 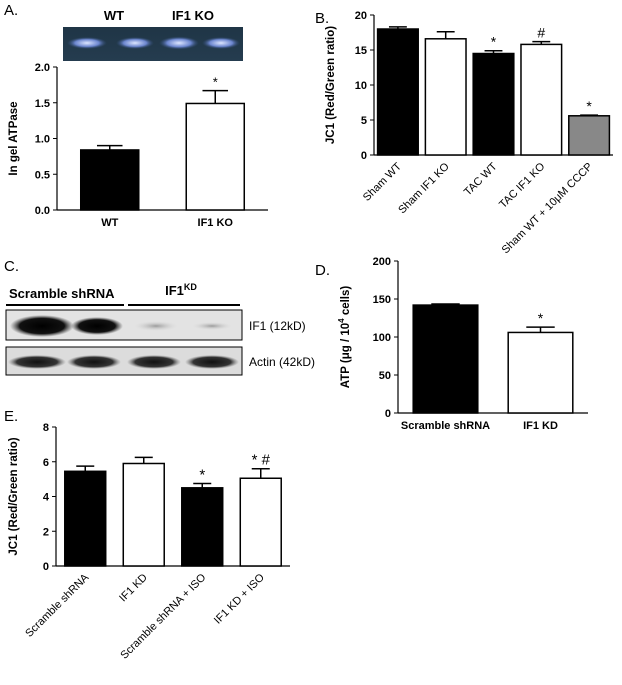 I want to click on blot-label-if1: IF1 (12kD), so click(x=277, y=326).